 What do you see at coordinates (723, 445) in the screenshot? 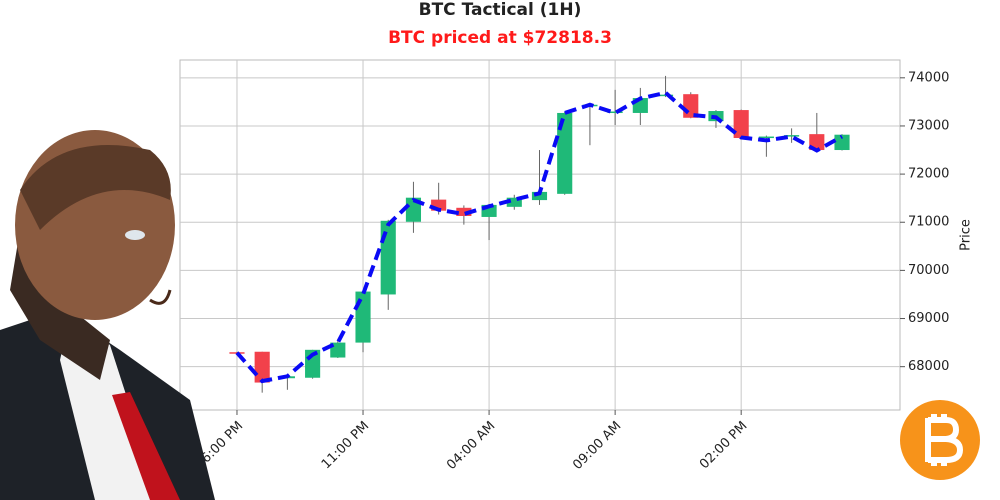
I see `x-tick-label: 02:00 PM` at bounding box center [723, 445].